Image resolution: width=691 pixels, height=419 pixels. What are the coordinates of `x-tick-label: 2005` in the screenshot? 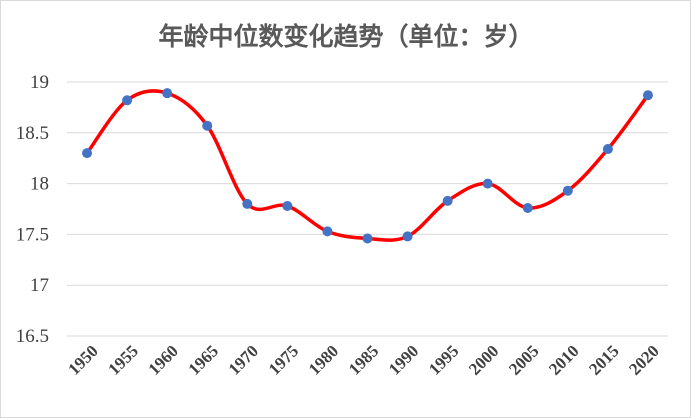 It's located at (523, 359).